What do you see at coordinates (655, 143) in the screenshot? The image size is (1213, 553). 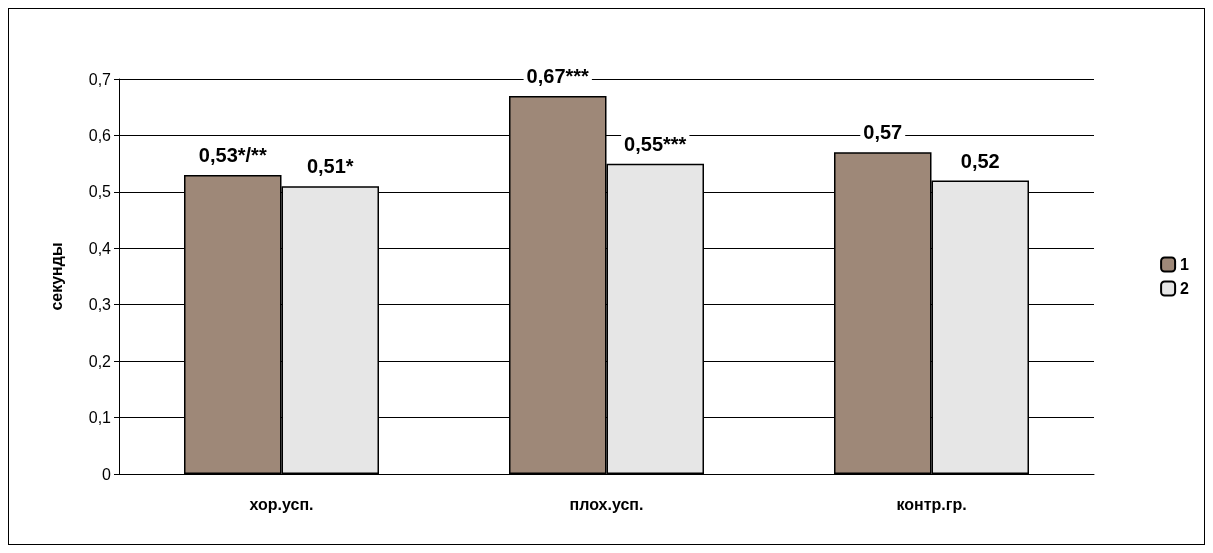 I see `data-label: 0,55***` at bounding box center [655, 143].